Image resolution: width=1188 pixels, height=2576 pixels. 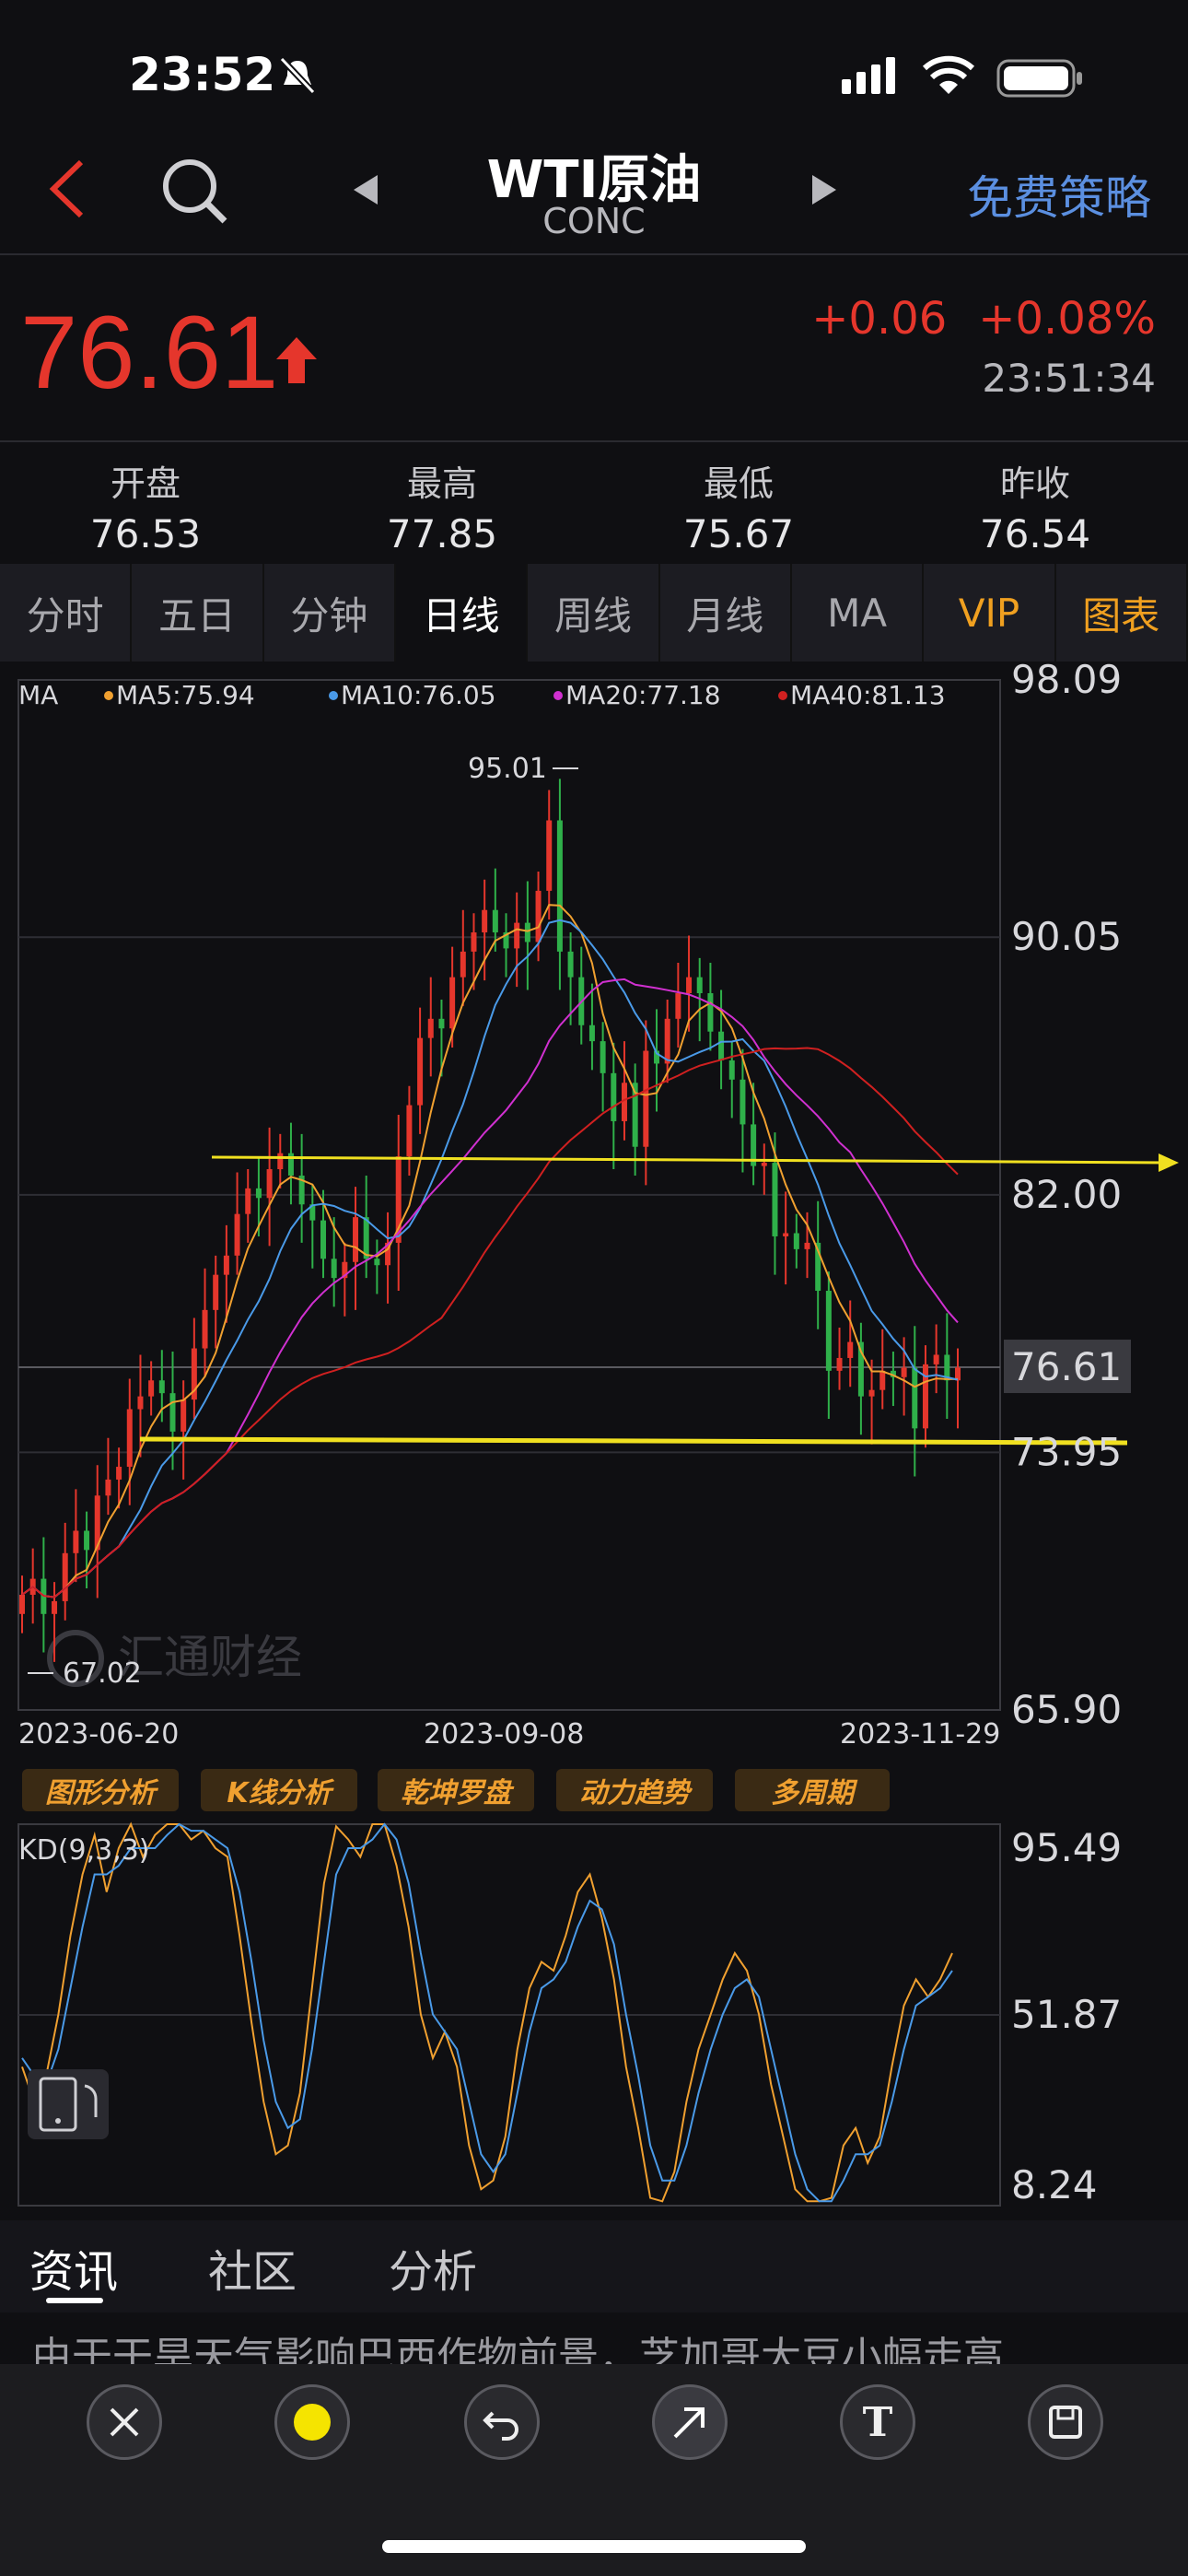 What do you see at coordinates (594, 221) in the screenshot?
I see `instrument-code: CONC` at bounding box center [594, 221].